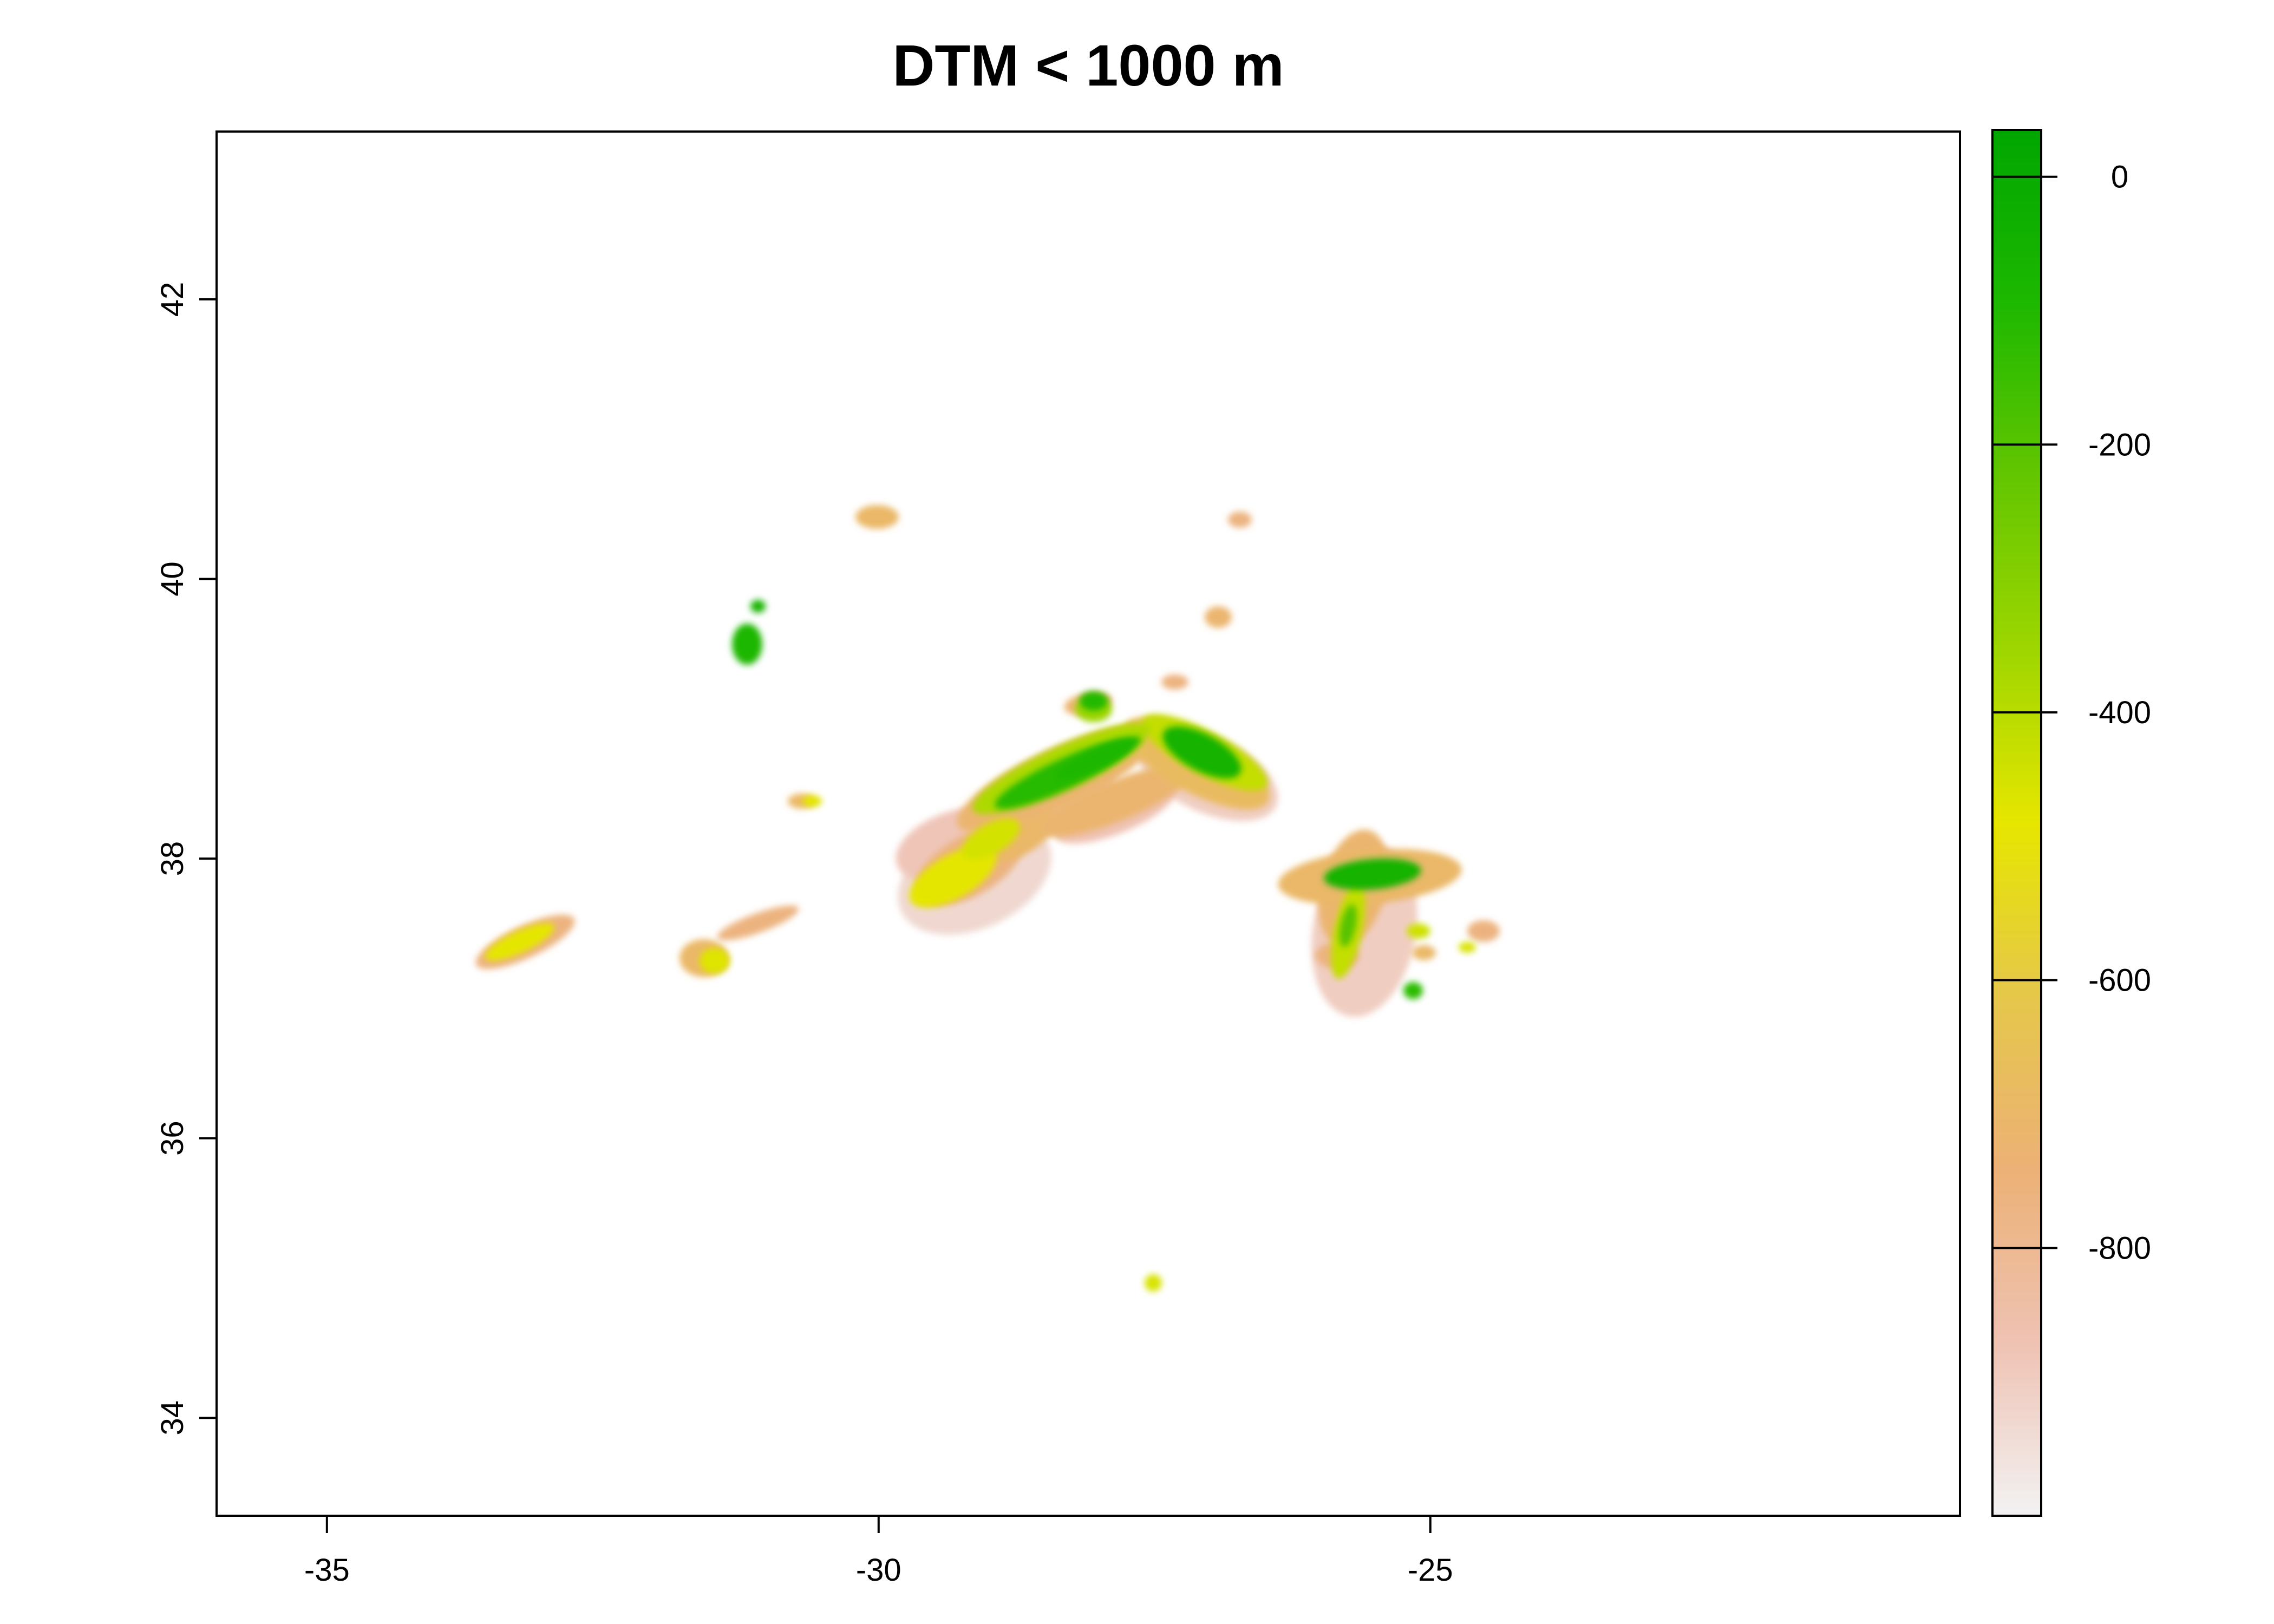 The height and width of the screenshot is (1624, 2274). What do you see at coordinates (172, 299) in the screenshot?
I see `y-tick-label: 42` at bounding box center [172, 299].